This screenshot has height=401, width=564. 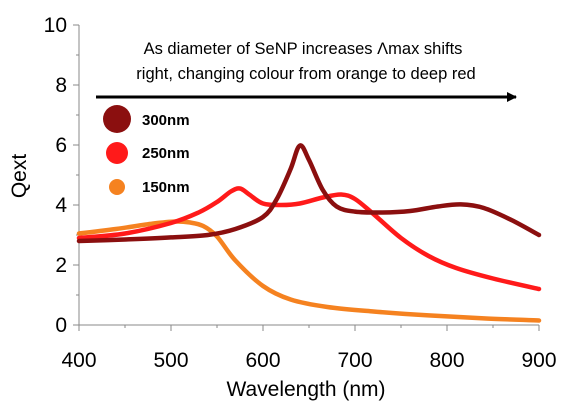 What do you see at coordinates (354, 360) in the screenshot?
I see `x-tick-label: 700` at bounding box center [354, 360].